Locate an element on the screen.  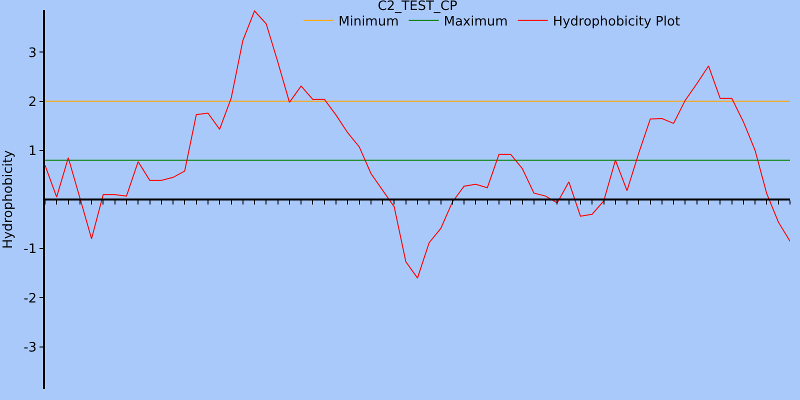
y-axis-title: Hydrophobicity is located at coordinates (8, 199).